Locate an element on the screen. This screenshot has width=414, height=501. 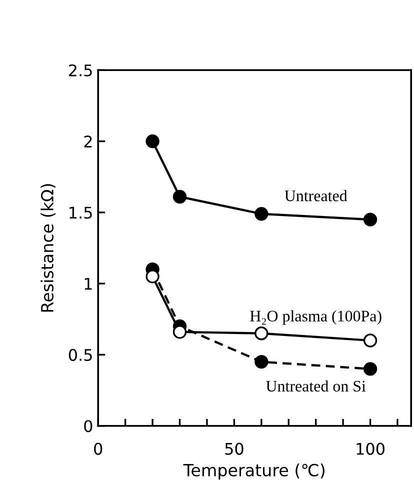
x-tick-label: 50 is located at coordinates (234, 448).